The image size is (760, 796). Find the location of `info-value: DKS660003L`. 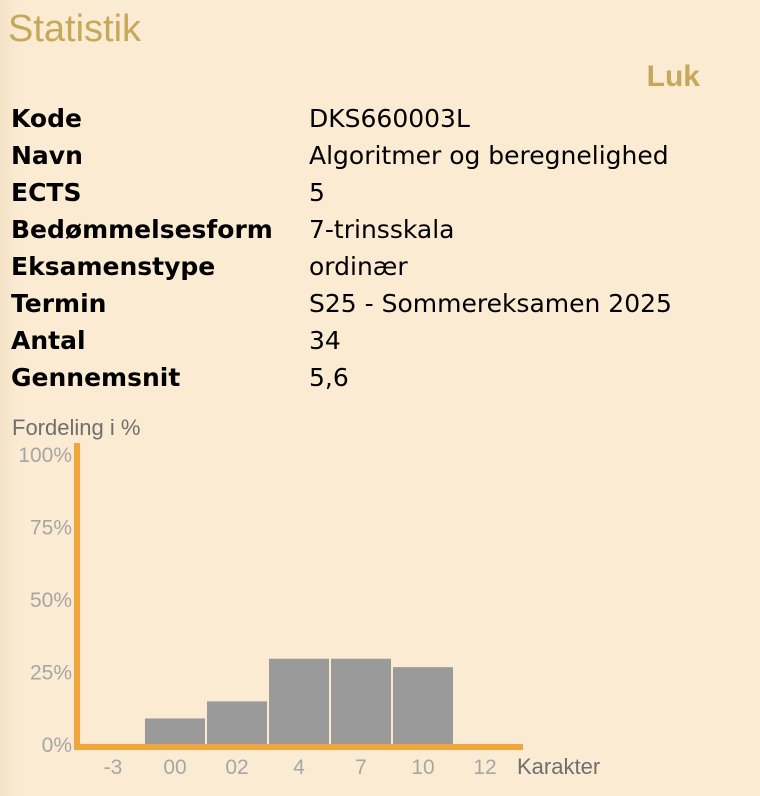

info-value: DKS660003L is located at coordinates (389, 118).